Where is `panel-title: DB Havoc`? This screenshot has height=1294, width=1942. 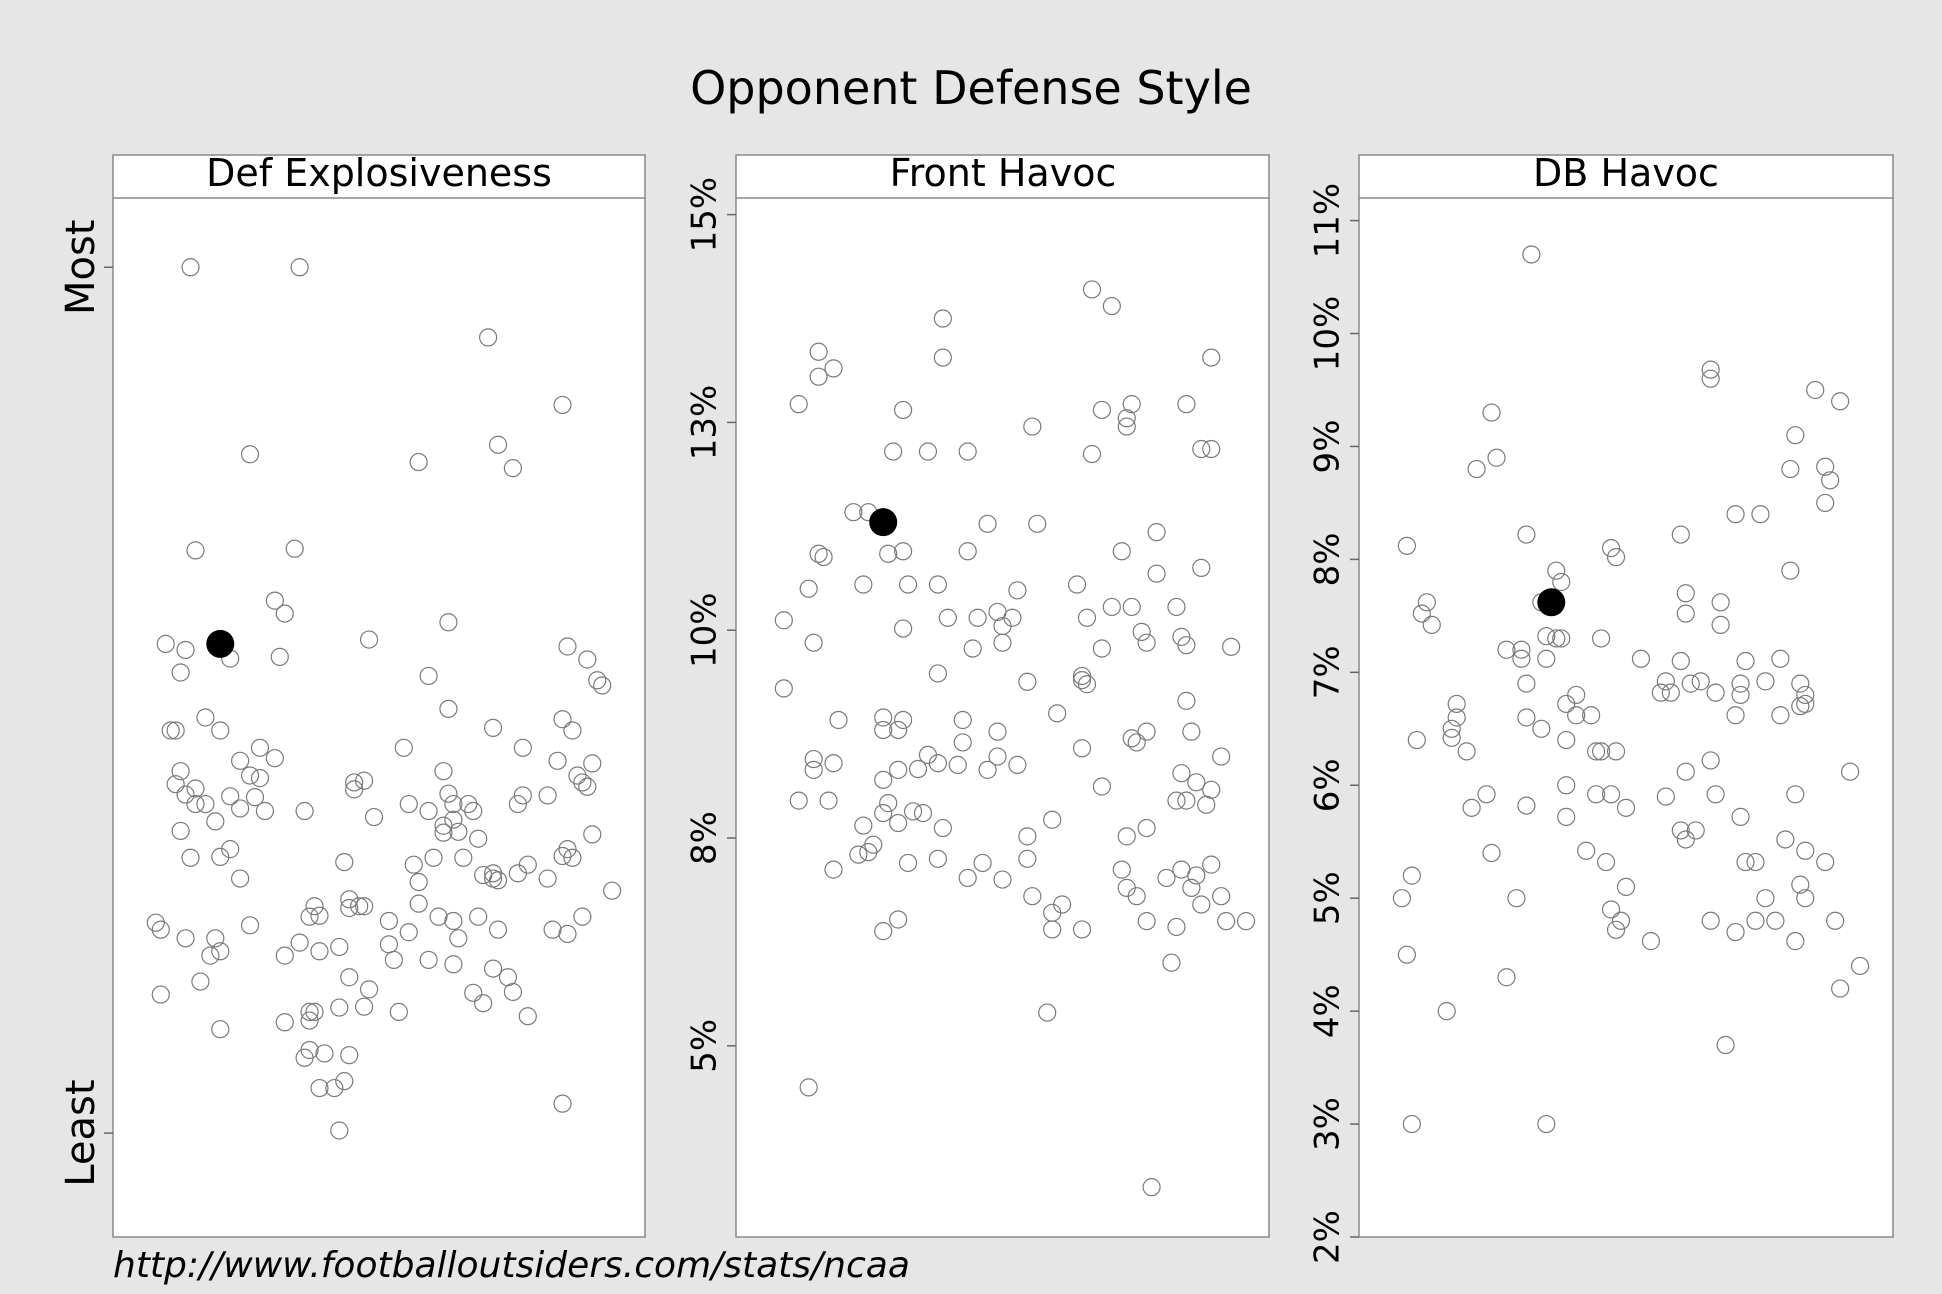 panel-title: DB Havoc is located at coordinates (1626, 173).